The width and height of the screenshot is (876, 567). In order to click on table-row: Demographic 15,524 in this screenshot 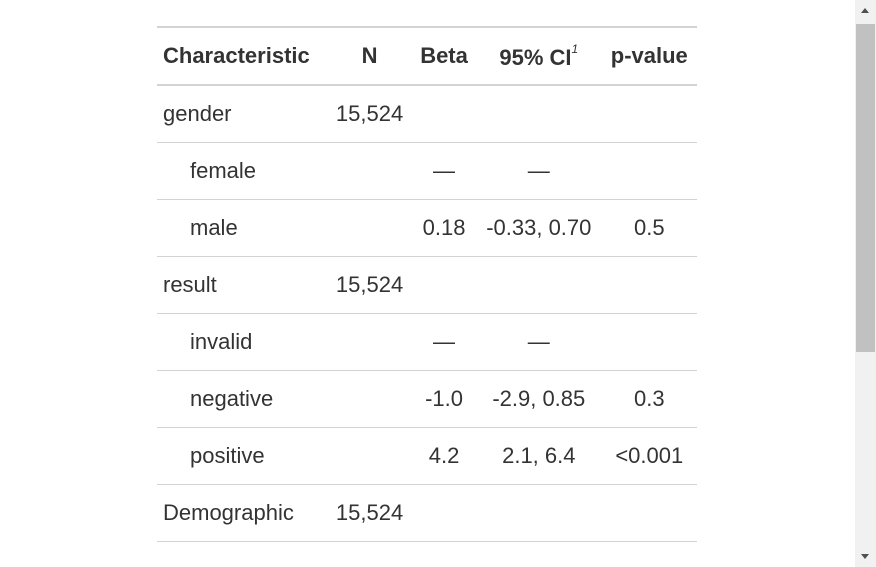, I will do `click(427, 513)`.